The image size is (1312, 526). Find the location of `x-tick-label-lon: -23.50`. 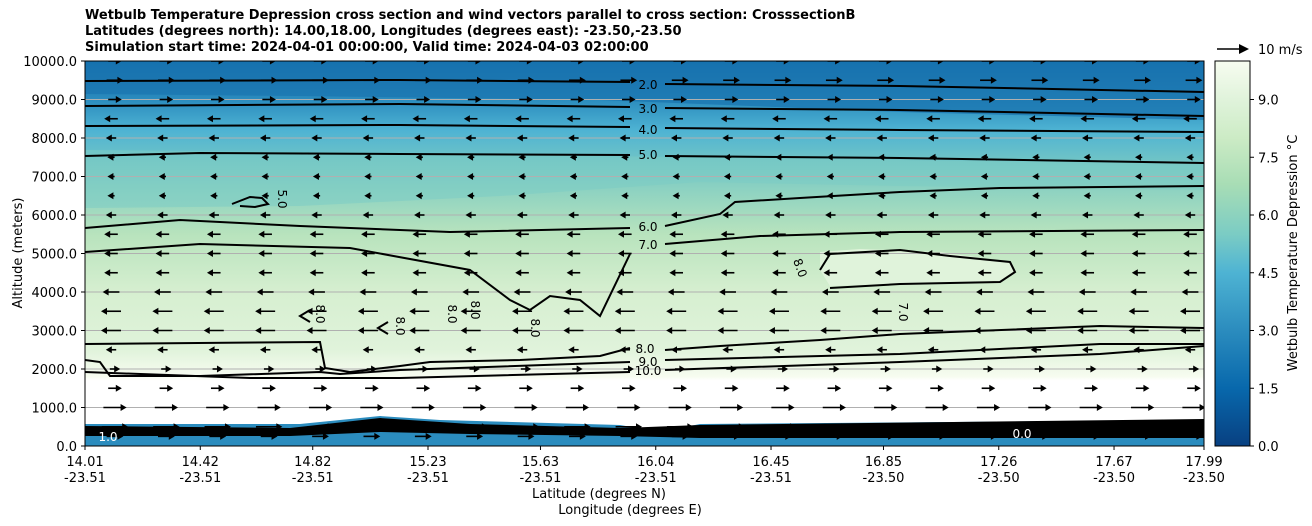

x-tick-label-lon: -23.50 is located at coordinates (1204, 478).